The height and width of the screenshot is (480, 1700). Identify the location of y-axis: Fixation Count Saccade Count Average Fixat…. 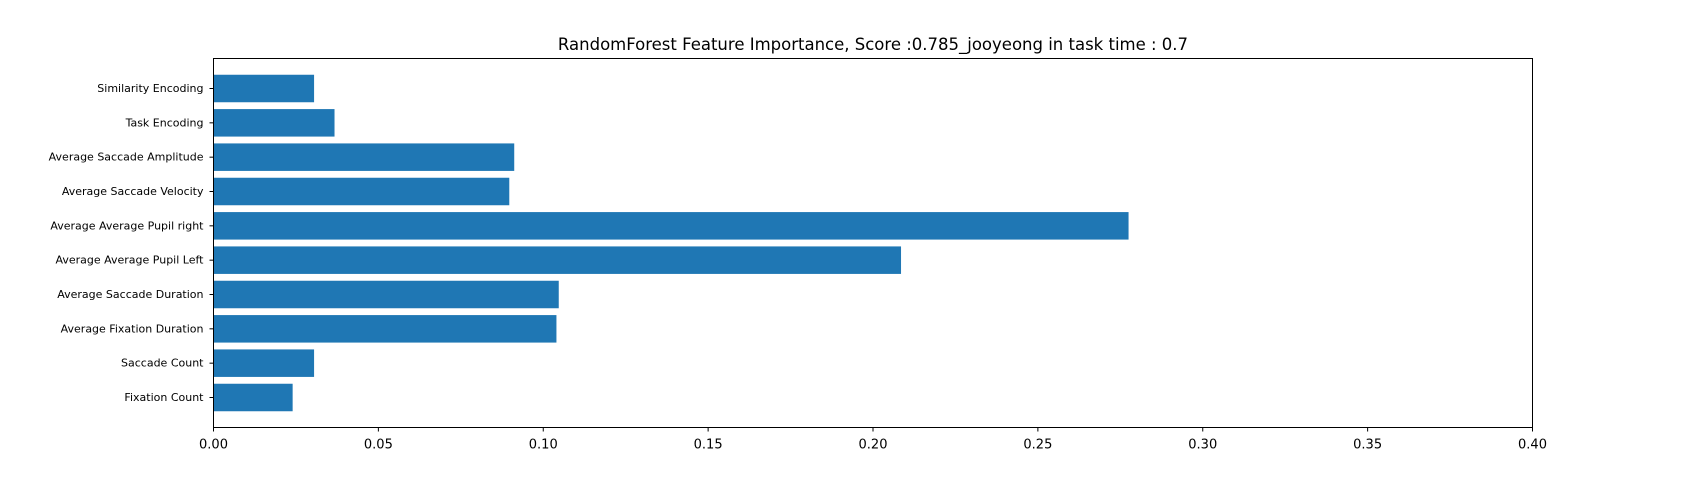
(131, 243).